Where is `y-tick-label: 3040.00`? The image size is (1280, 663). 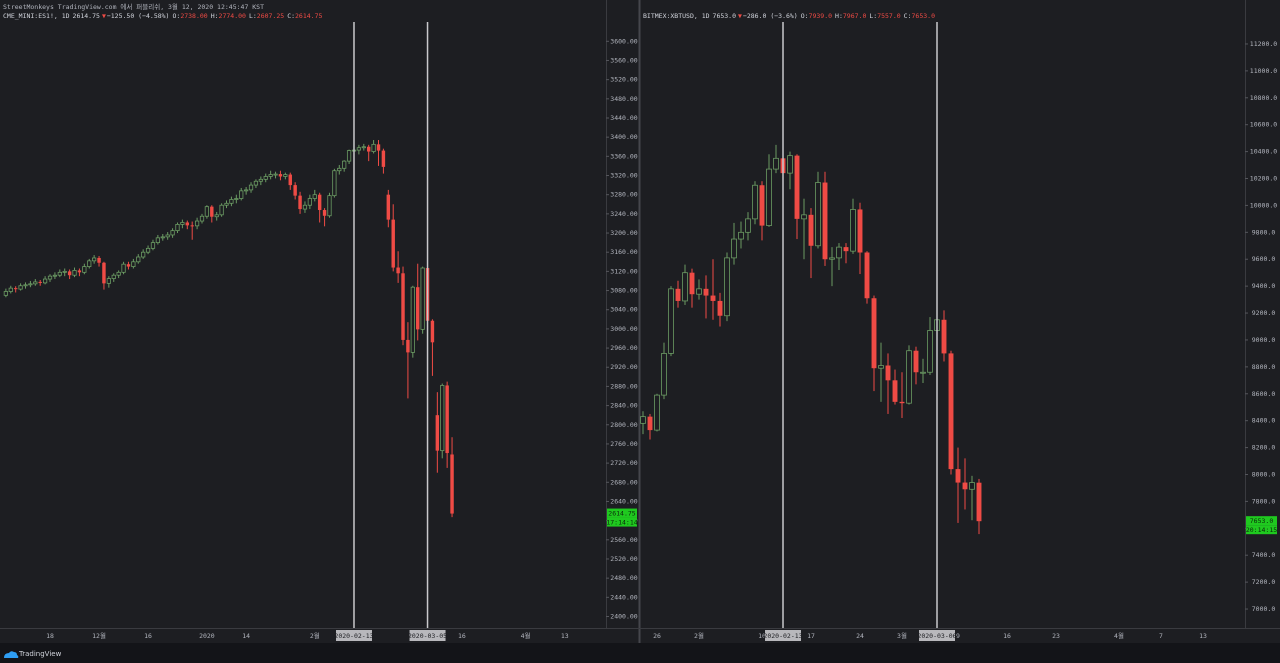
y-tick-label: 3040.00 is located at coordinates (623, 310).